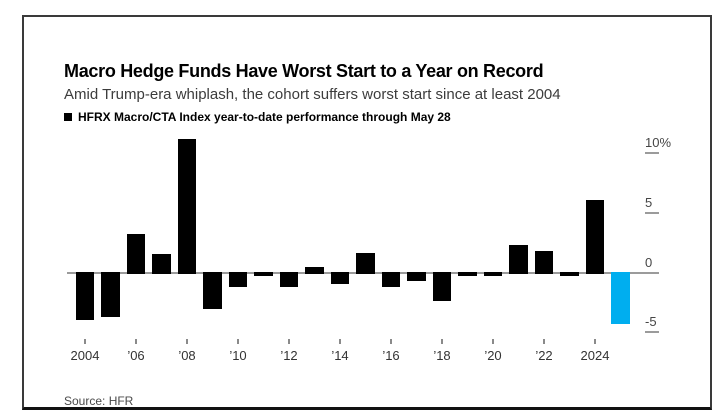 The height and width of the screenshot is (413, 727). What do you see at coordinates (365, 263) in the screenshot?
I see `bar-2015` at bounding box center [365, 263].